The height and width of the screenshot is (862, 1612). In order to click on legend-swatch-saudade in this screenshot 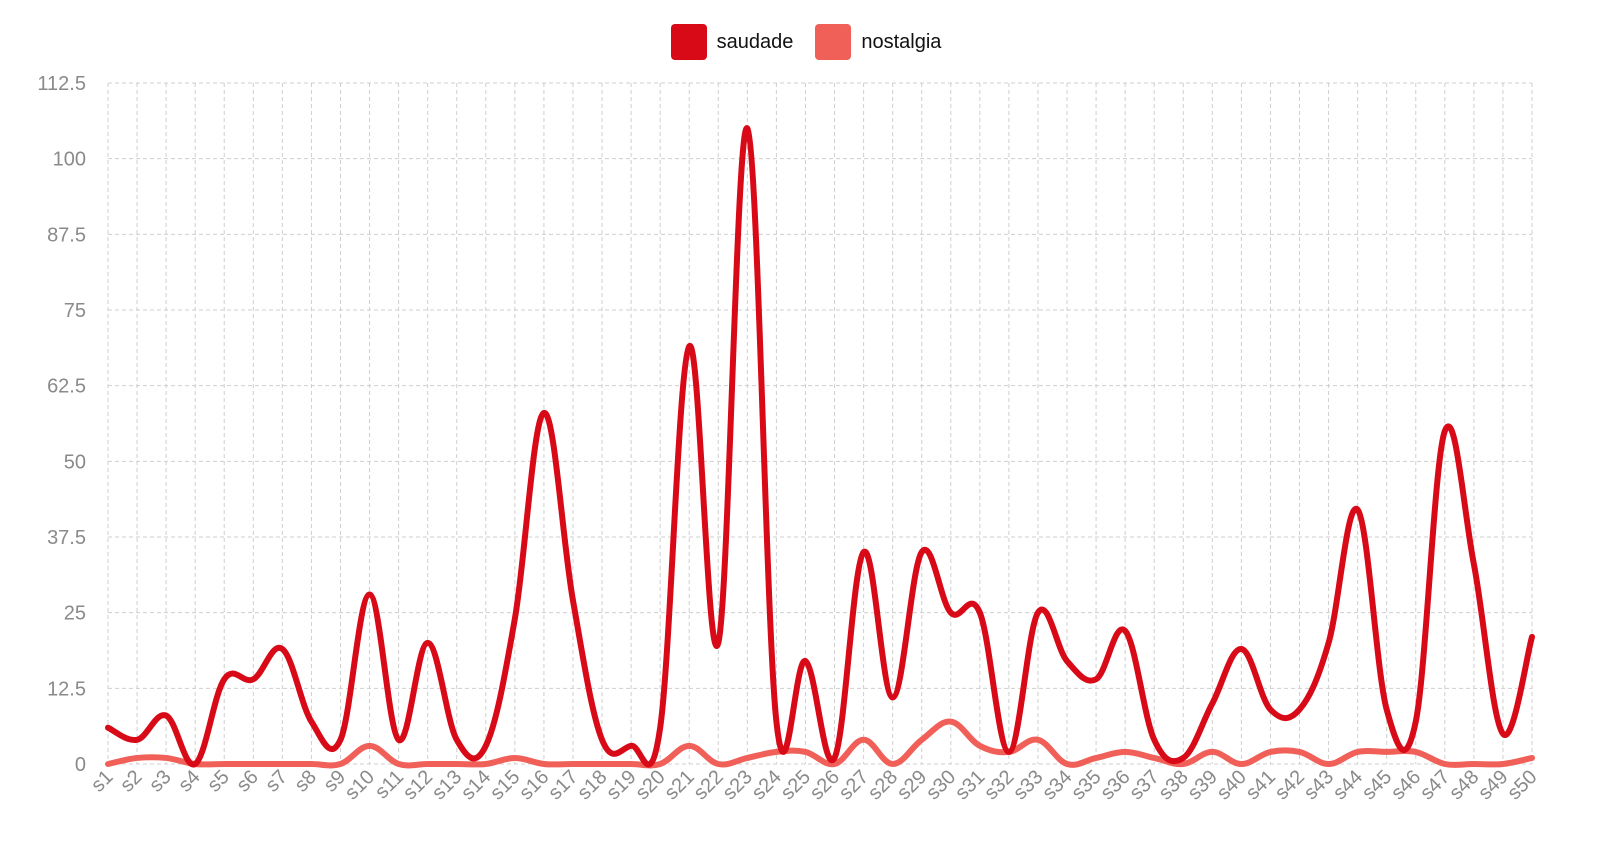, I will do `click(688, 42)`.